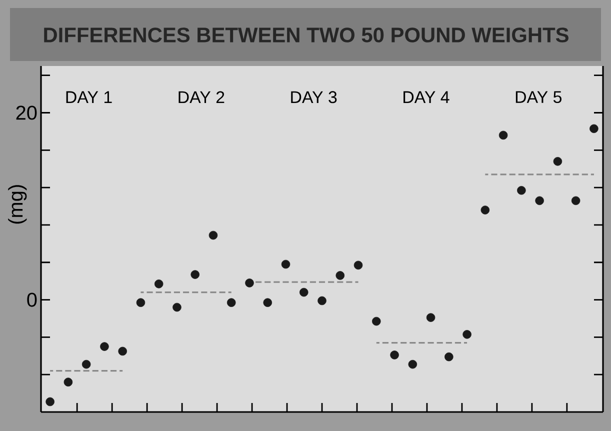 The height and width of the screenshot is (431, 611). What do you see at coordinates (306, 35) in the screenshot?
I see `chart-title: DIFFERENCES BETWEEN TWO 50 POUND WEIGHTS` at bounding box center [306, 35].